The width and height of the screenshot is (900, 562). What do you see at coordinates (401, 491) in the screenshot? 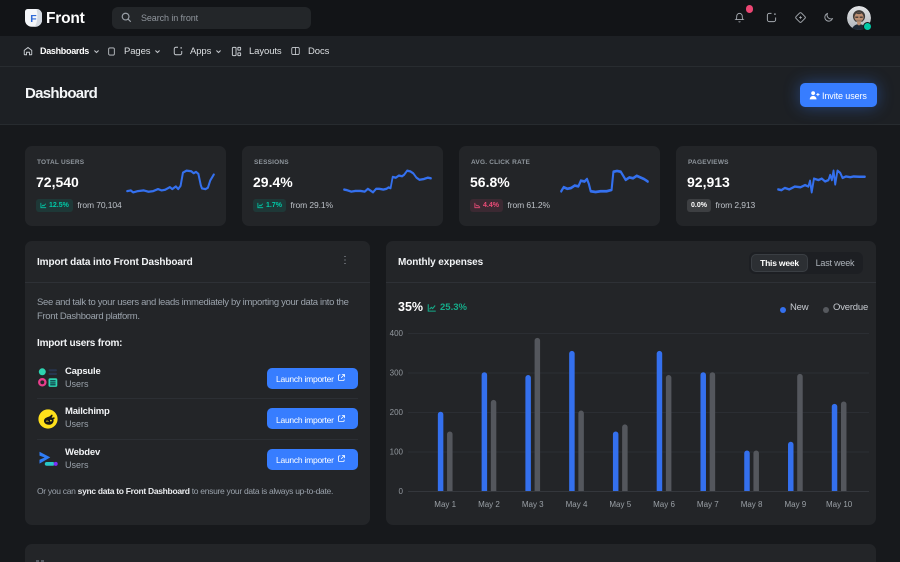
I see `svg-text: 0` at bounding box center [401, 491].